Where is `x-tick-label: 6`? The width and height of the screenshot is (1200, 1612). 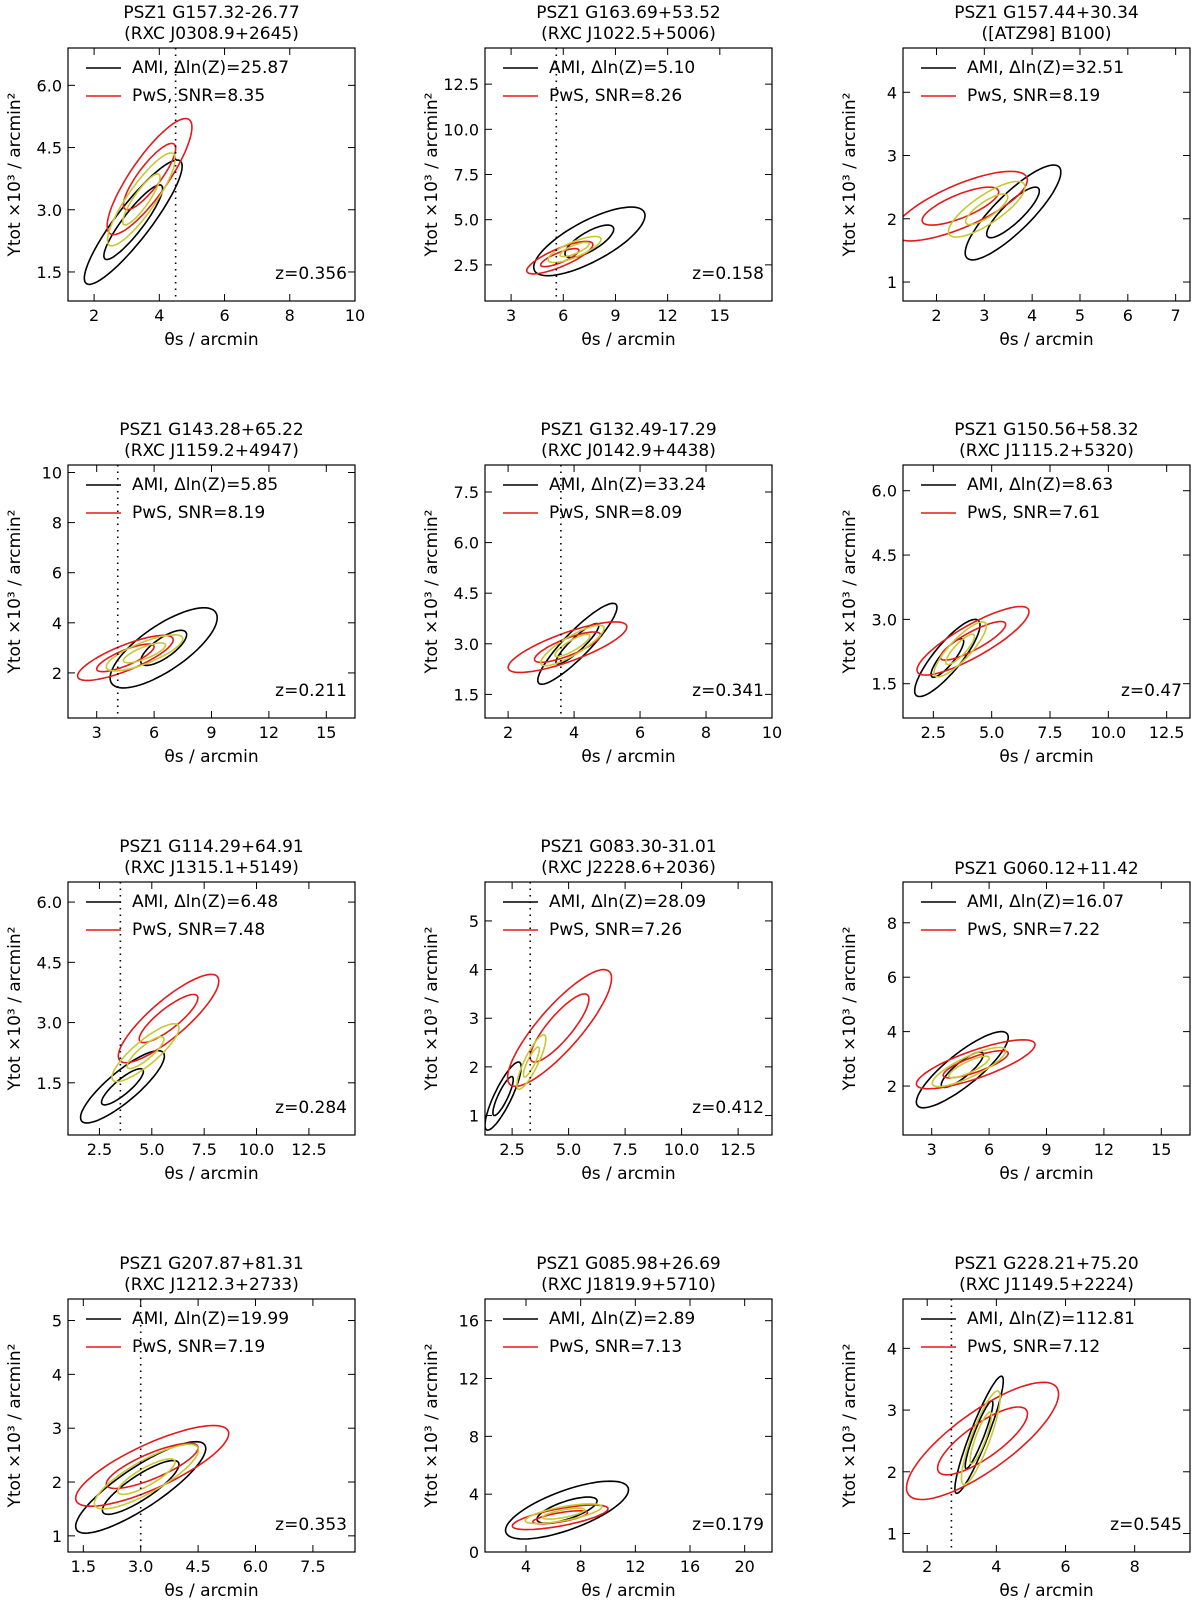 x-tick-label: 6 is located at coordinates (154, 732).